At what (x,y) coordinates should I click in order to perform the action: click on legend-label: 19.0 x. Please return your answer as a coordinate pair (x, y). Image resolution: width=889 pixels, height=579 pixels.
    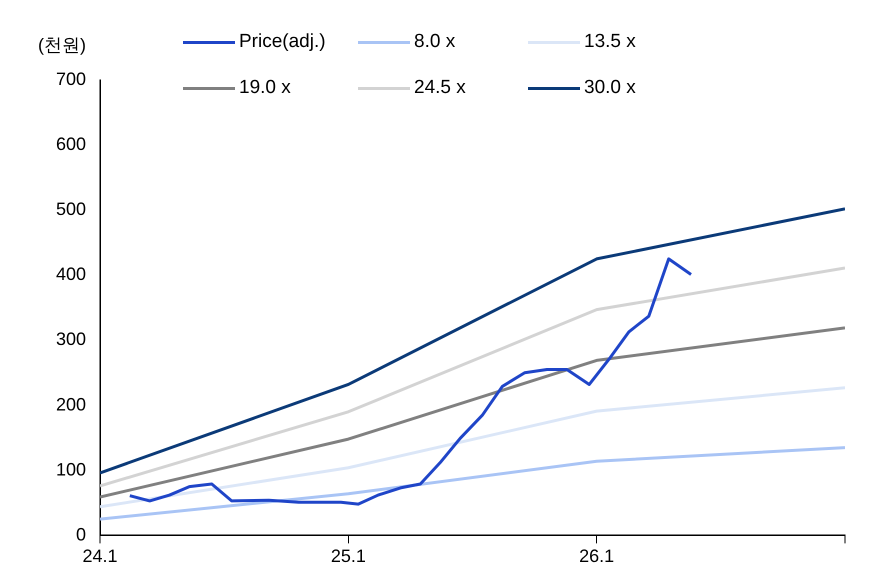
    Looking at the image, I should click on (265, 88).